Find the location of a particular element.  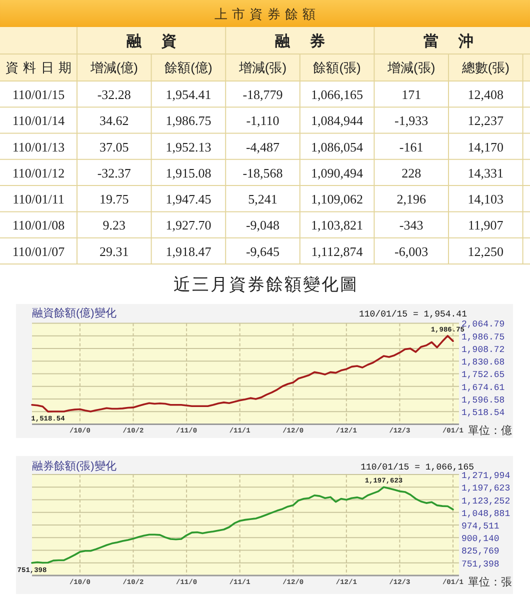

x-tick-label: 餘額(億) is located at coordinates (188, 67).